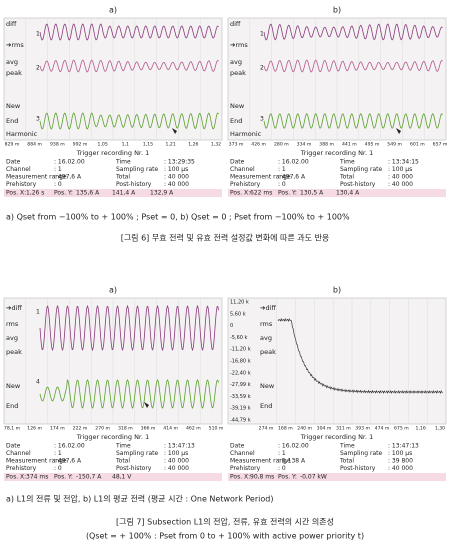 The image size is (450, 552). What do you see at coordinates (148, 145) in the screenshot?
I see `x-tick-label: 1,15` at bounding box center [148, 145].